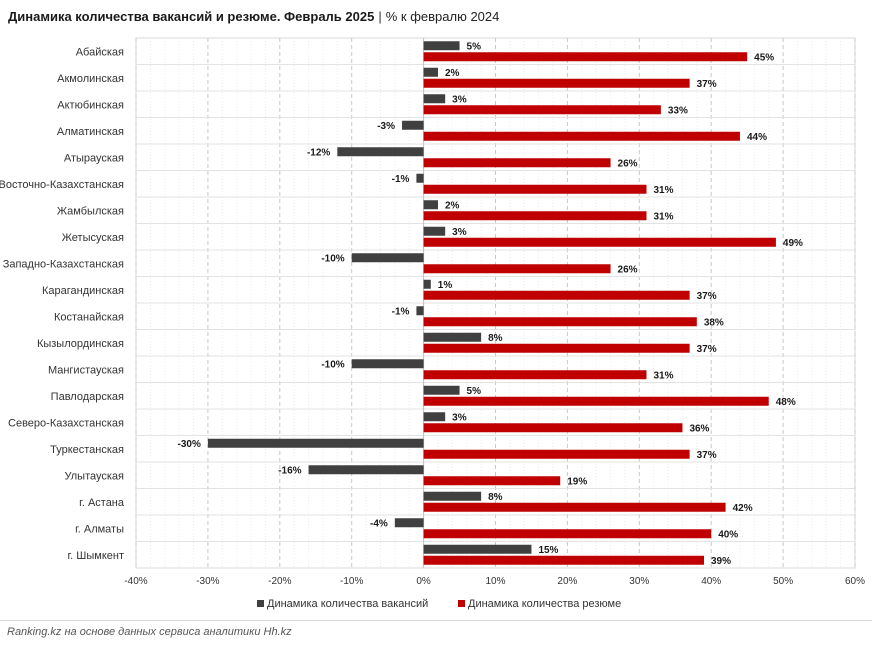  Describe the element at coordinates (279, 581) in the screenshot. I see `x-tick-label: -20%` at that location.